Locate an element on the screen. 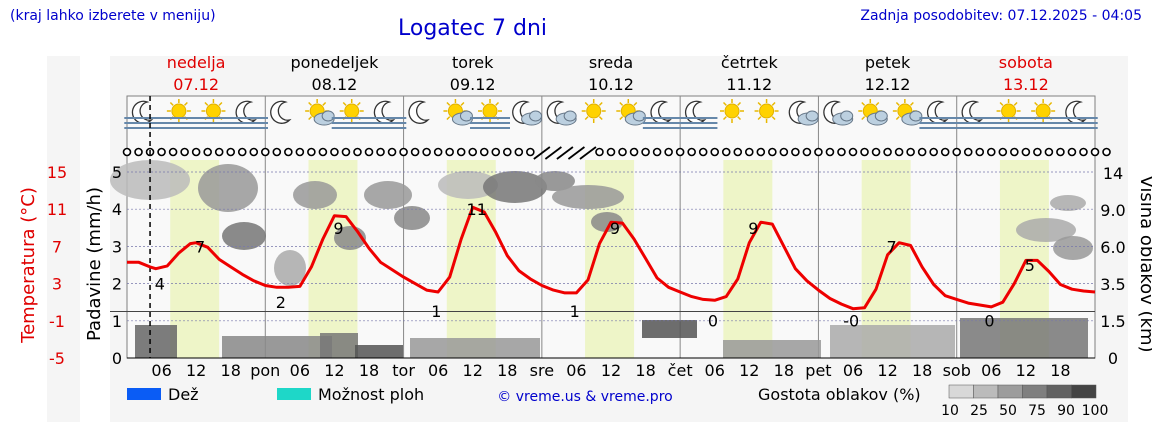 Image resolution: width=1152 pixels, height=443 pixels. cloud-density-value: 10 is located at coordinates (950, 411).